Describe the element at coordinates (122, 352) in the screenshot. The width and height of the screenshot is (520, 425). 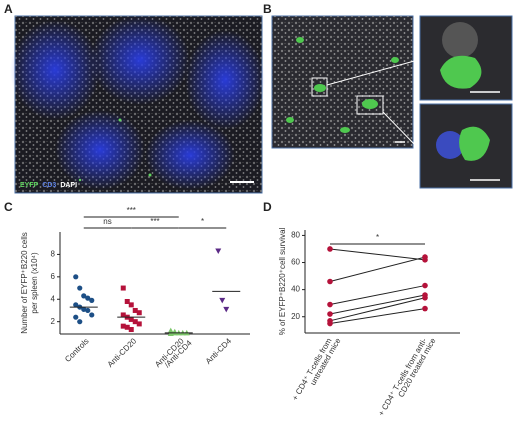
I see `x-tick-label: Anti-CD20` at that location.